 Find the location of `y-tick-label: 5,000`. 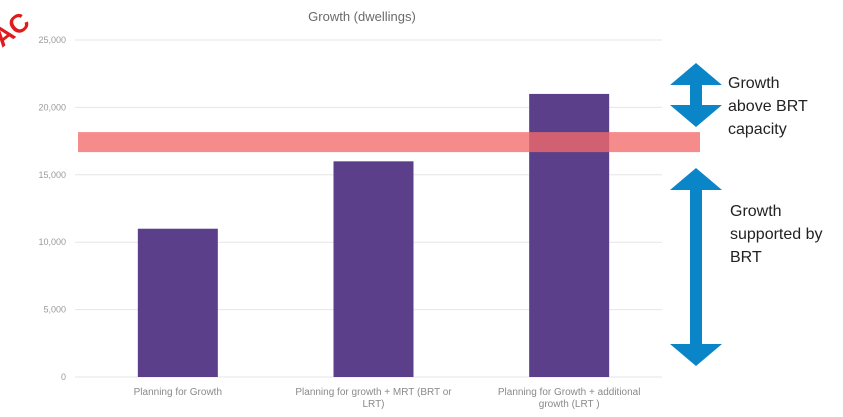

y-tick-label: 5,000 is located at coordinates (54, 310).